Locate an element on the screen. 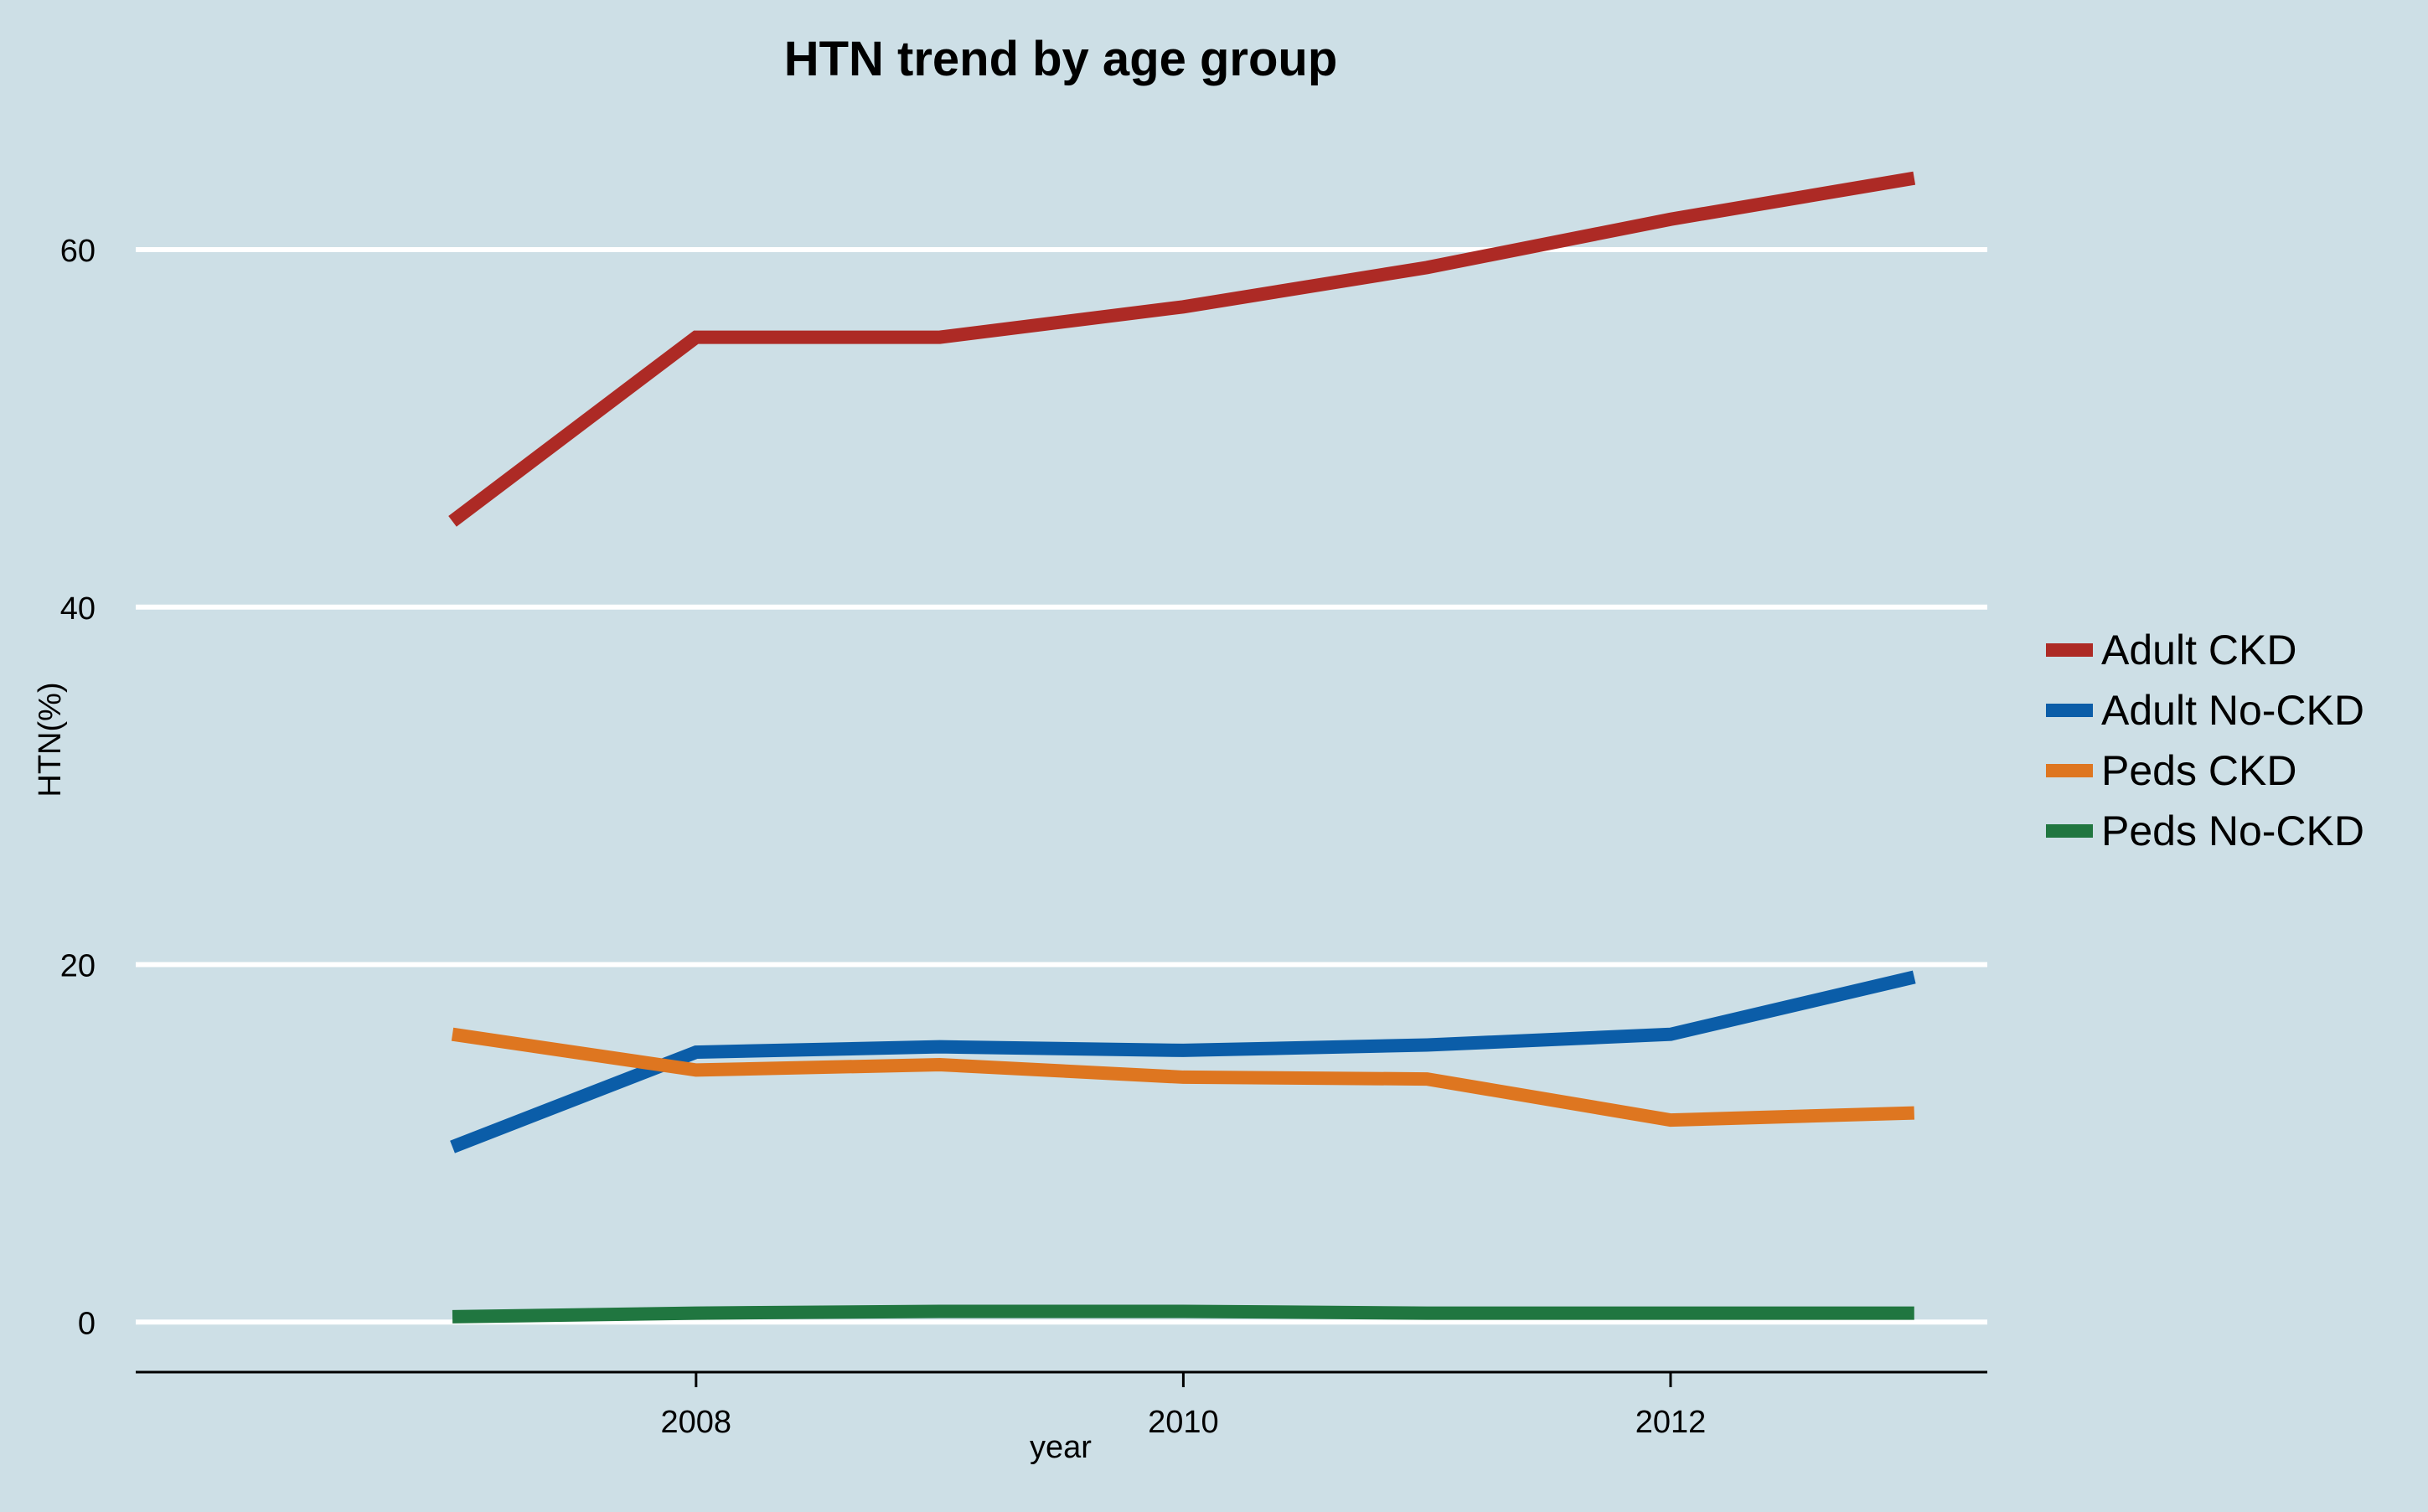 Image resolution: width=2428 pixels, height=1512 pixels. y-tick-label-20: 20 is located at coordinates (78, 966).